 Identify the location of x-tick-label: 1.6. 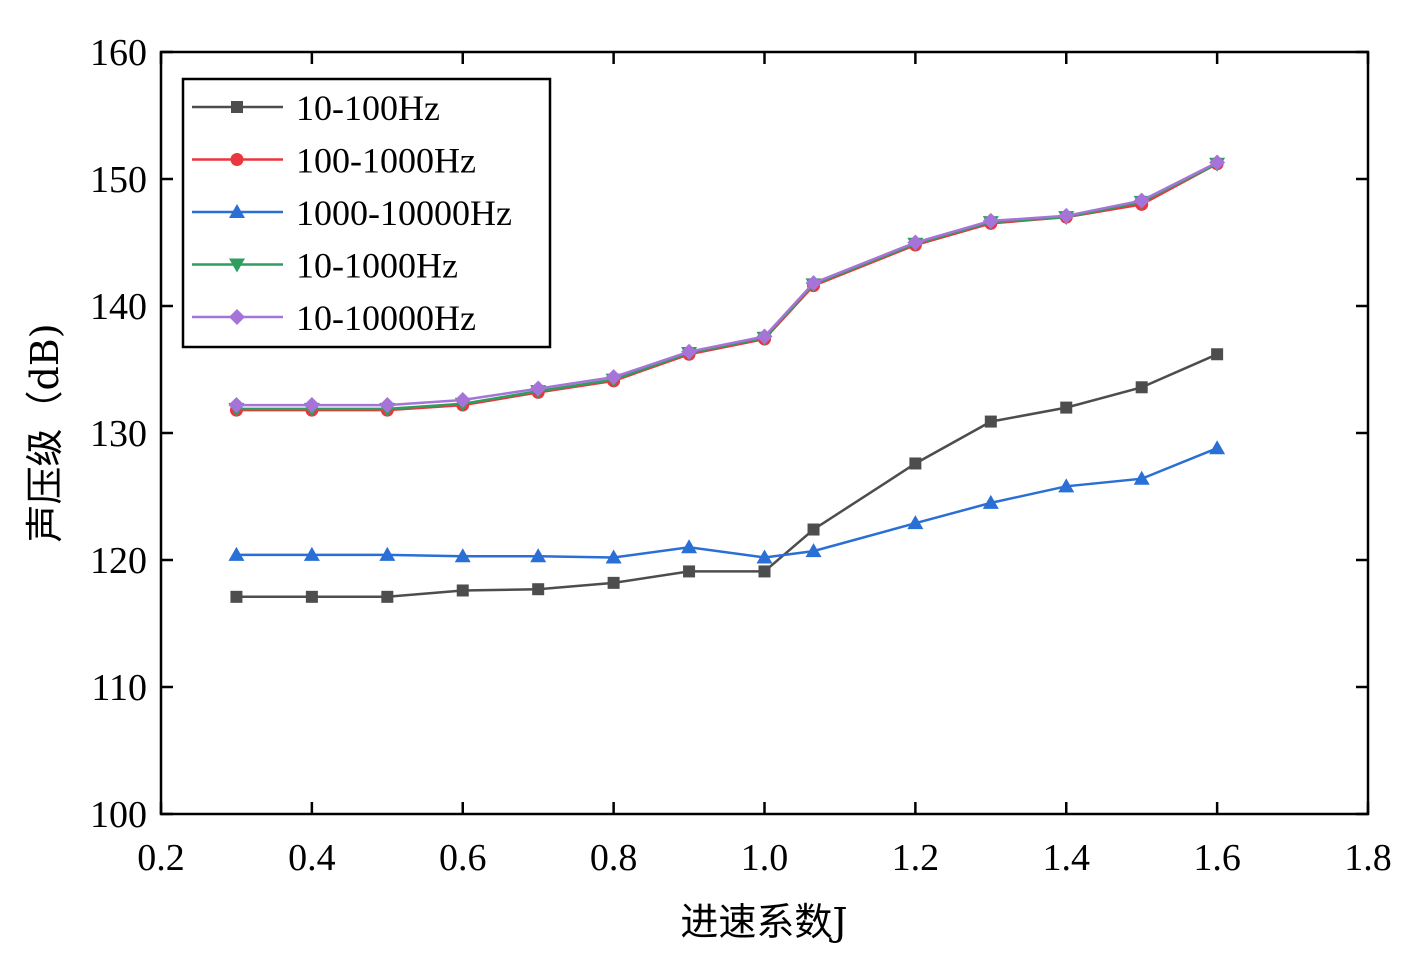
(1217, 858).